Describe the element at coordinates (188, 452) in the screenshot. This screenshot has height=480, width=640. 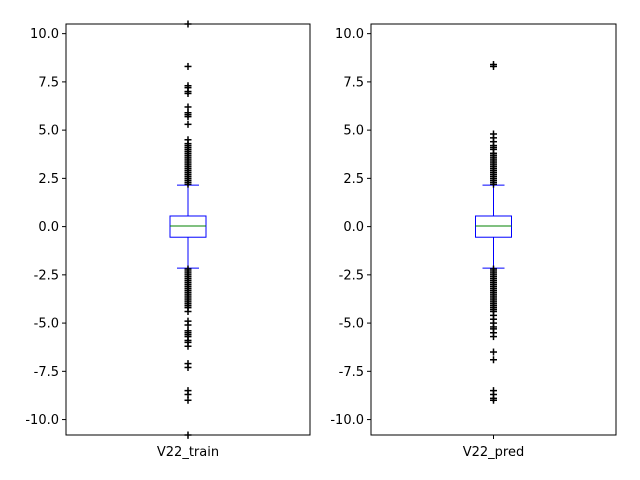
I see `x-tick-label: V22_train` at that location.